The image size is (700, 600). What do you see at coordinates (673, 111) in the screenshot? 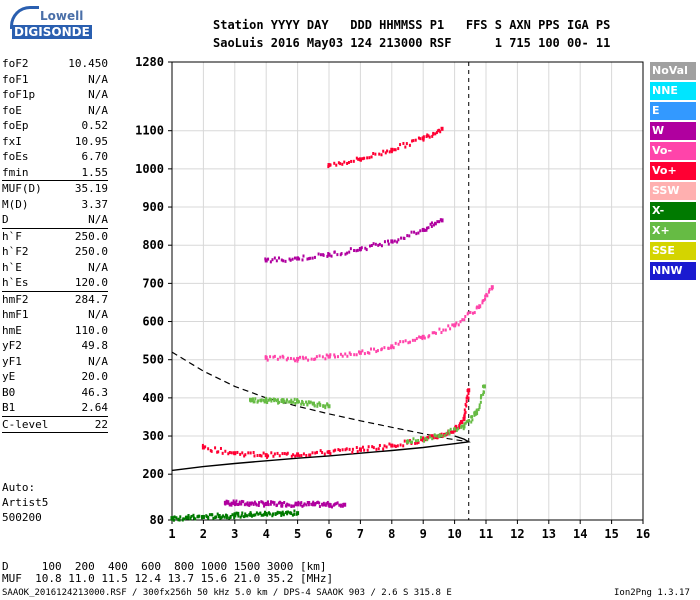
I see `legend-item: E` at bounding box center [673, 111].